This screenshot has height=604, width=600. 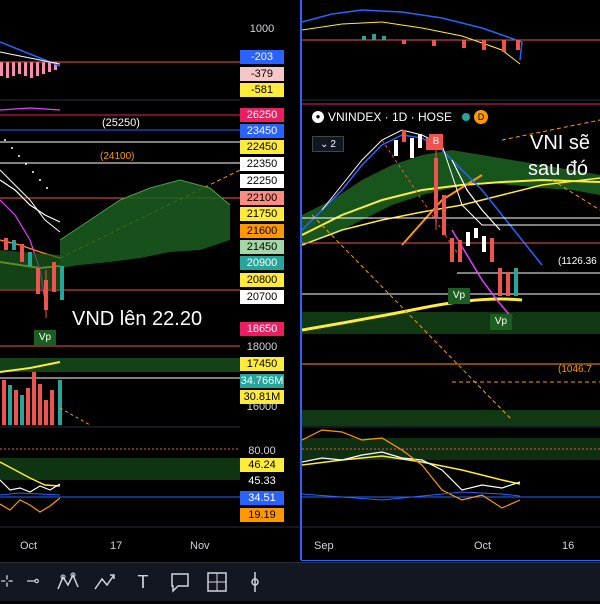 What do you see at coordinates (300, 581) in the screenshot?
I see `drawing-toolbar: ⊹ ⊸ T` at bounding box center [300, 581].